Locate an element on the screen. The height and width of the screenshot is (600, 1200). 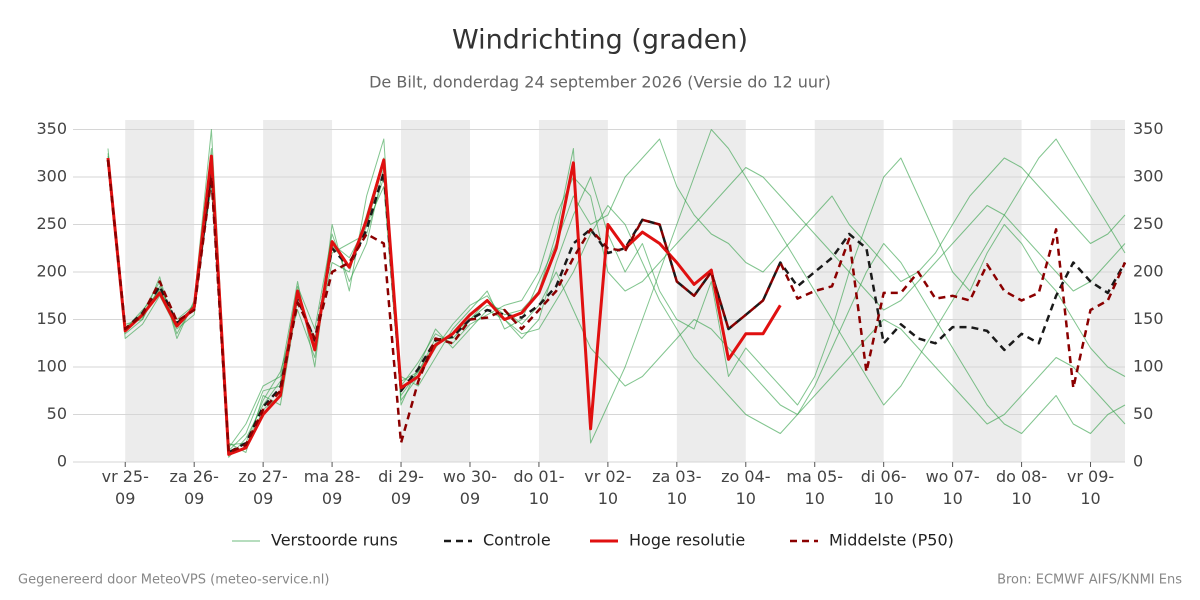
x-tick-label: vr 25-09 is located at coordinates (125, 487).